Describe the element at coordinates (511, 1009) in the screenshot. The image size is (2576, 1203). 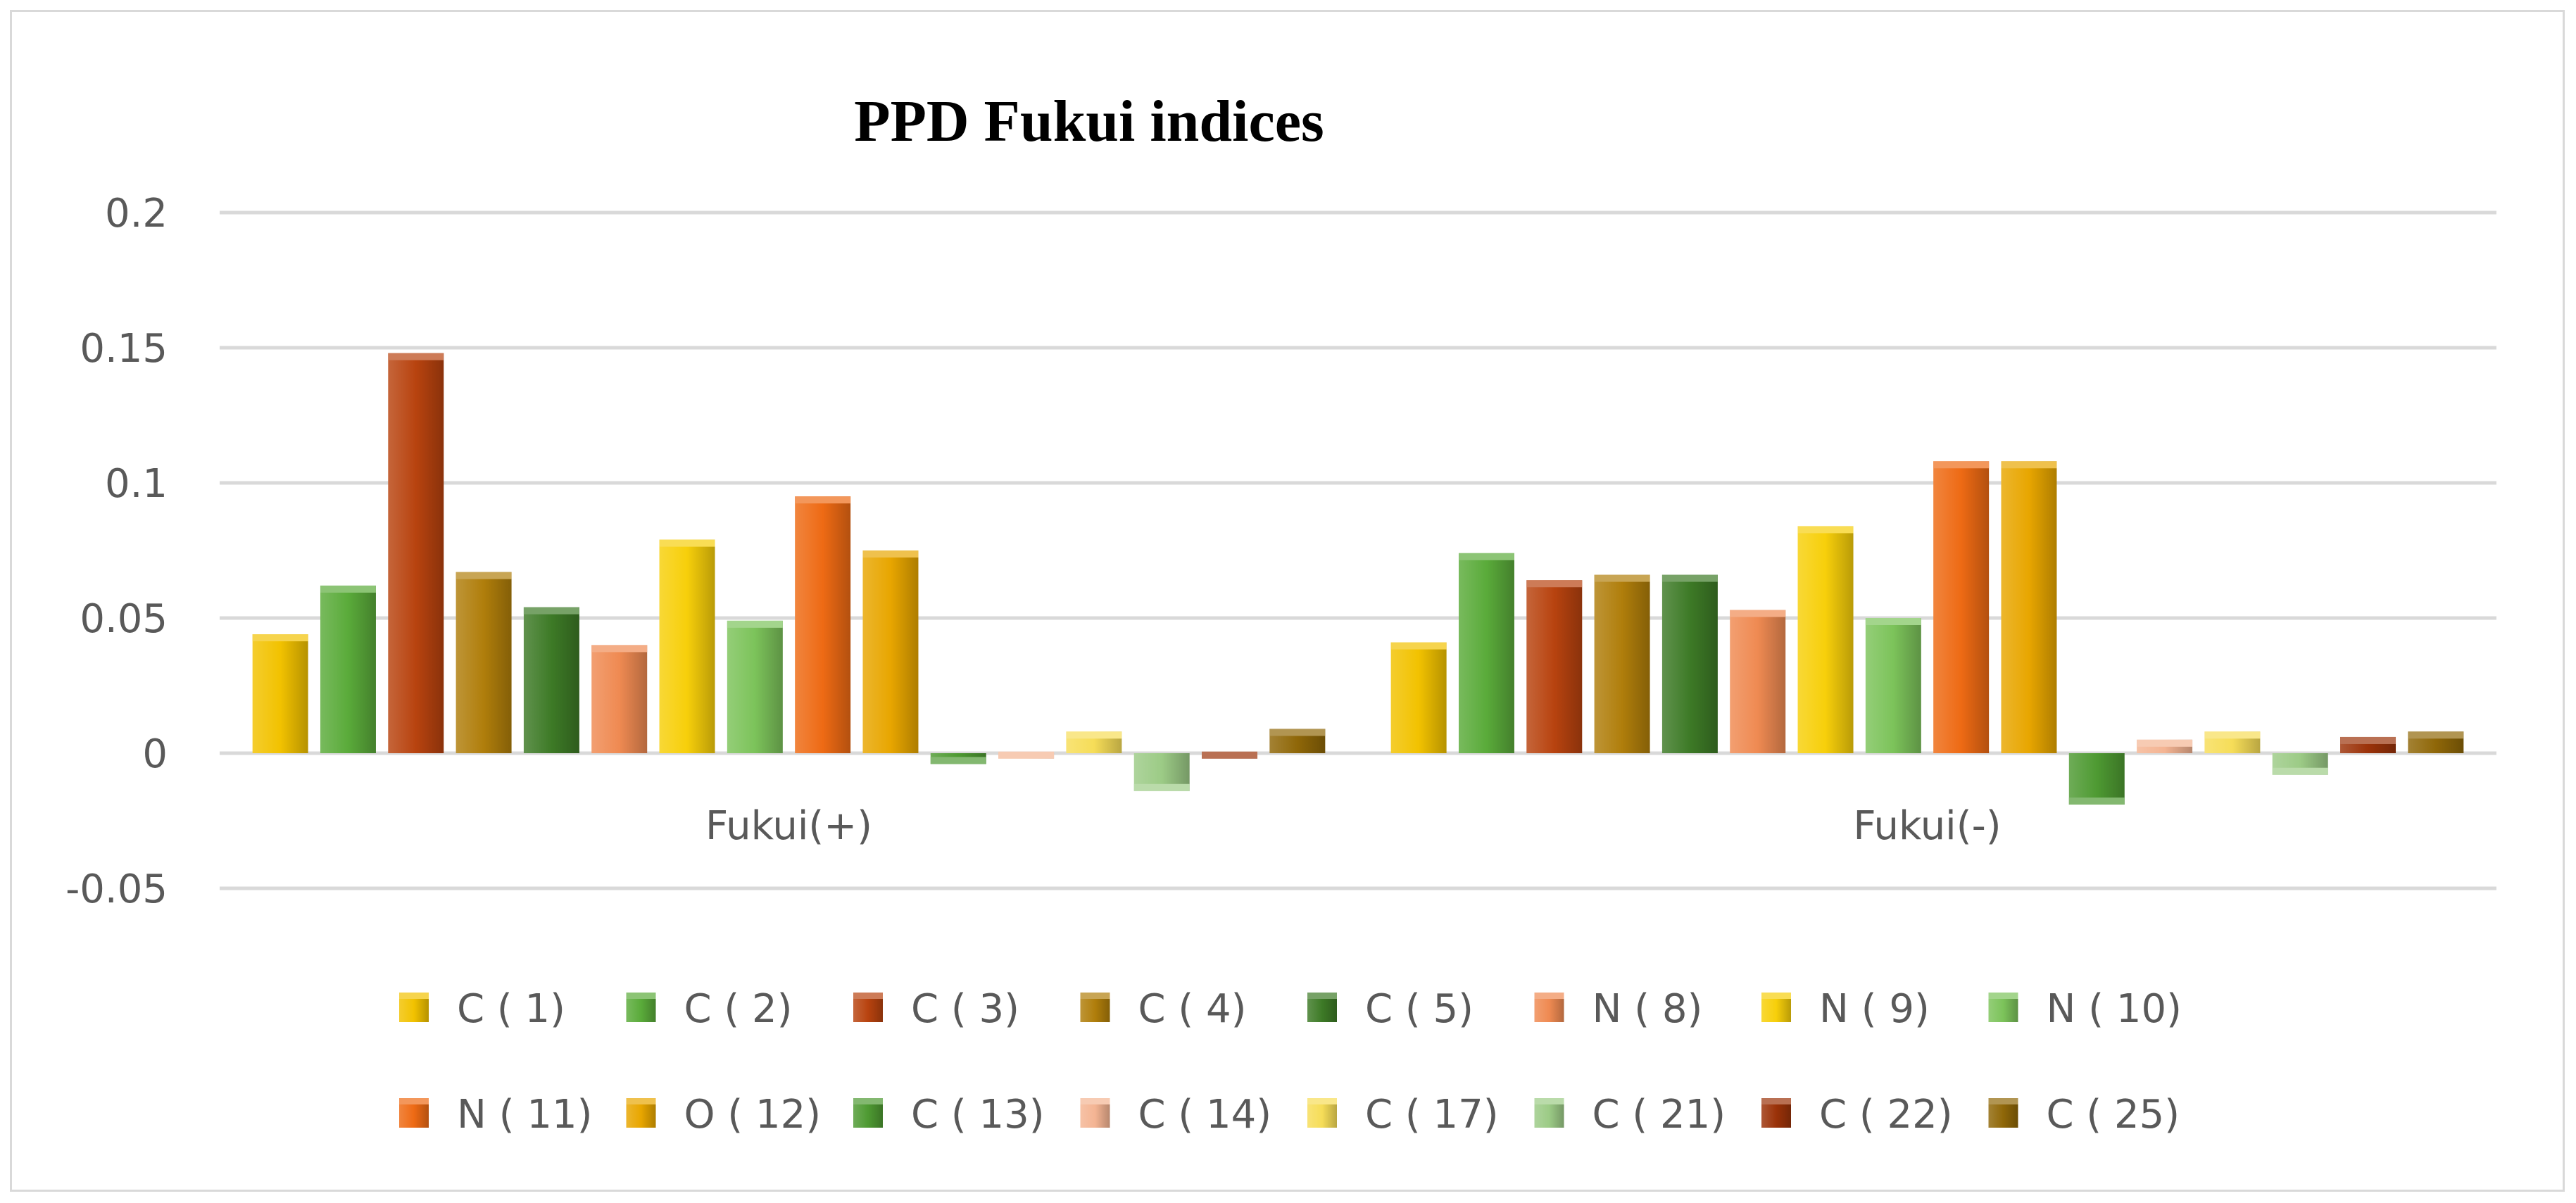
I see `legend-label: C ( 1)` at that location.